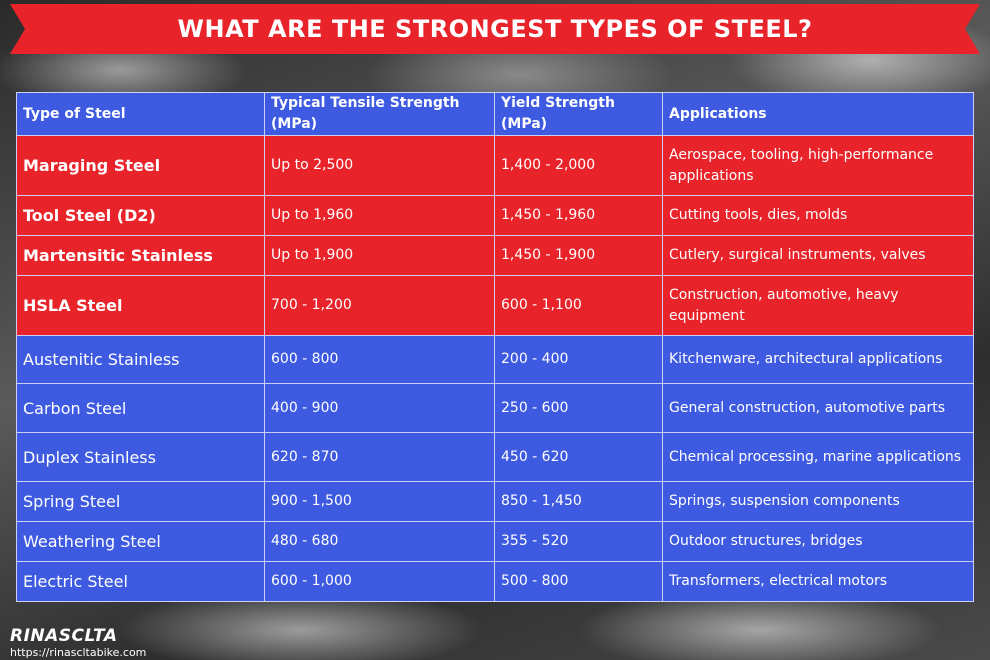 The height and width of the screenshot is (660, 990). I want to click on table-cell: Up to 2,500, so click(379, 165).